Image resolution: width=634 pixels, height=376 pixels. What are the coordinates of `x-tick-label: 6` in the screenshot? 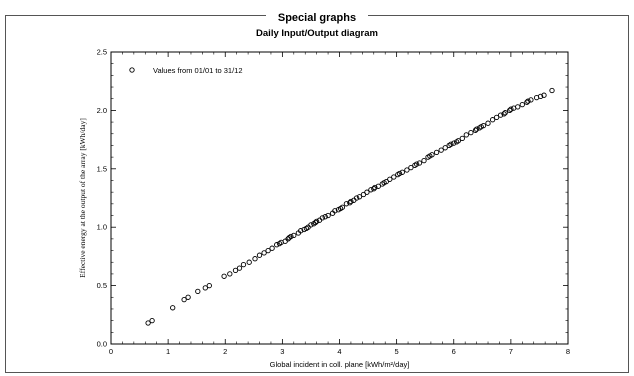 It's located at (454, 351).